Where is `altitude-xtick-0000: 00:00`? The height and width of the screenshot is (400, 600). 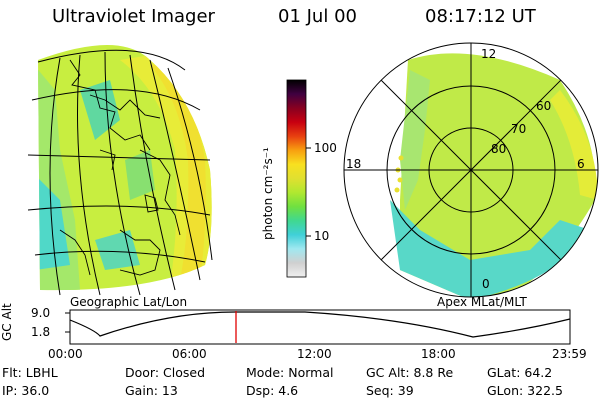 altitude-xtick-0000: 00:00 is located at coordinates (65, 354).